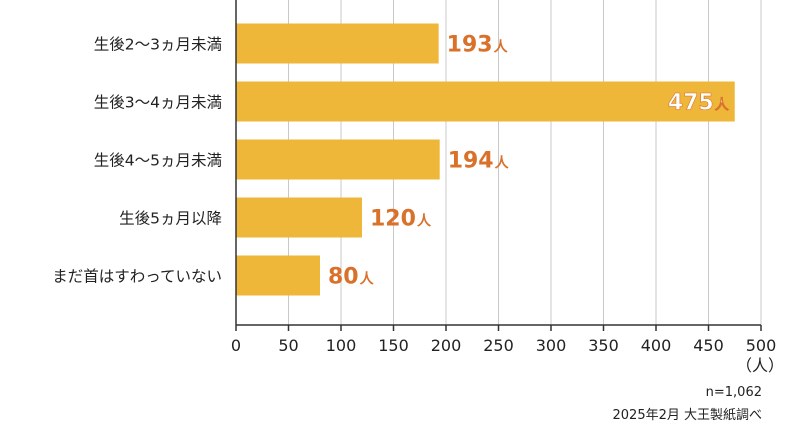  Describe the element at coordinates (401, 219) in the screenshot. I see `value-label: 120人` at that location.